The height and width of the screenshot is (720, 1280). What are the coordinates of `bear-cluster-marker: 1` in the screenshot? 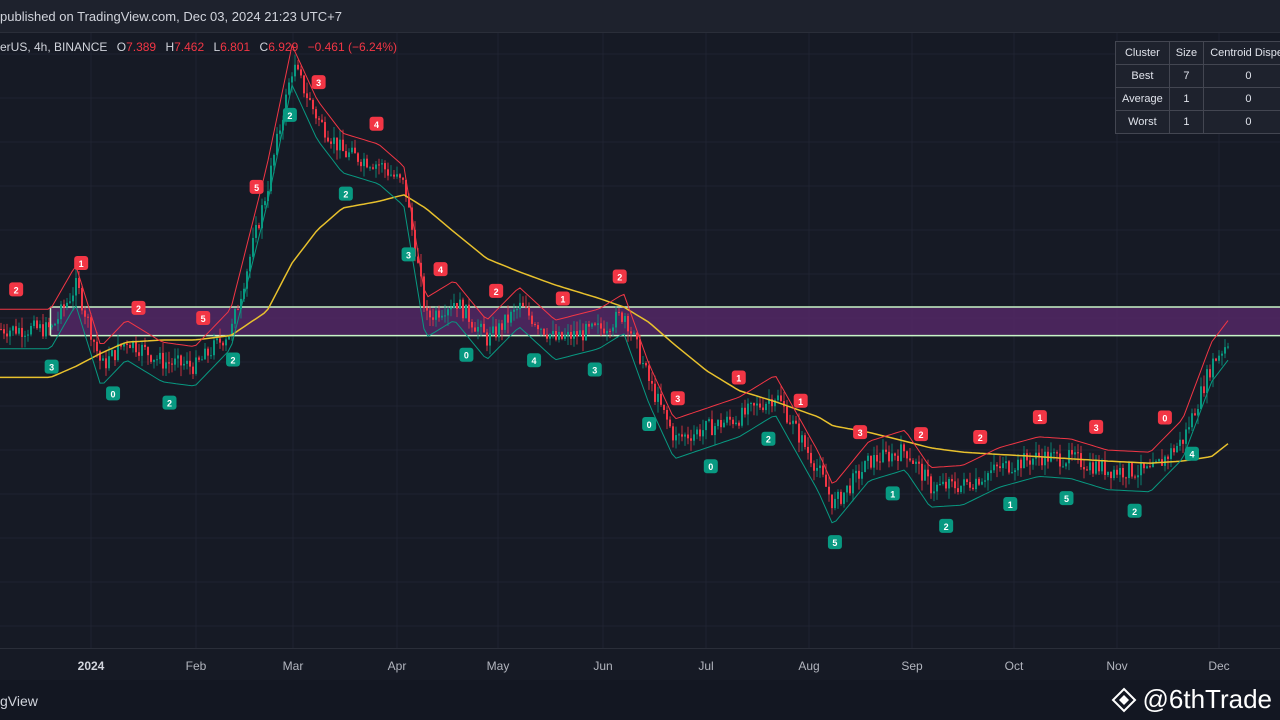 It's located at (738, 377).